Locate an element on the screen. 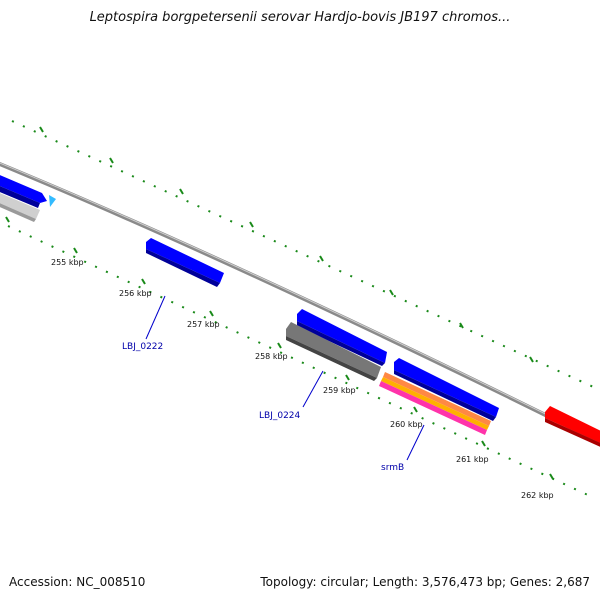 The width and height of the screenshot is (600, 600). gene-label-lbj-0222: LBJ_0222 is located at coordinates (142, 347).